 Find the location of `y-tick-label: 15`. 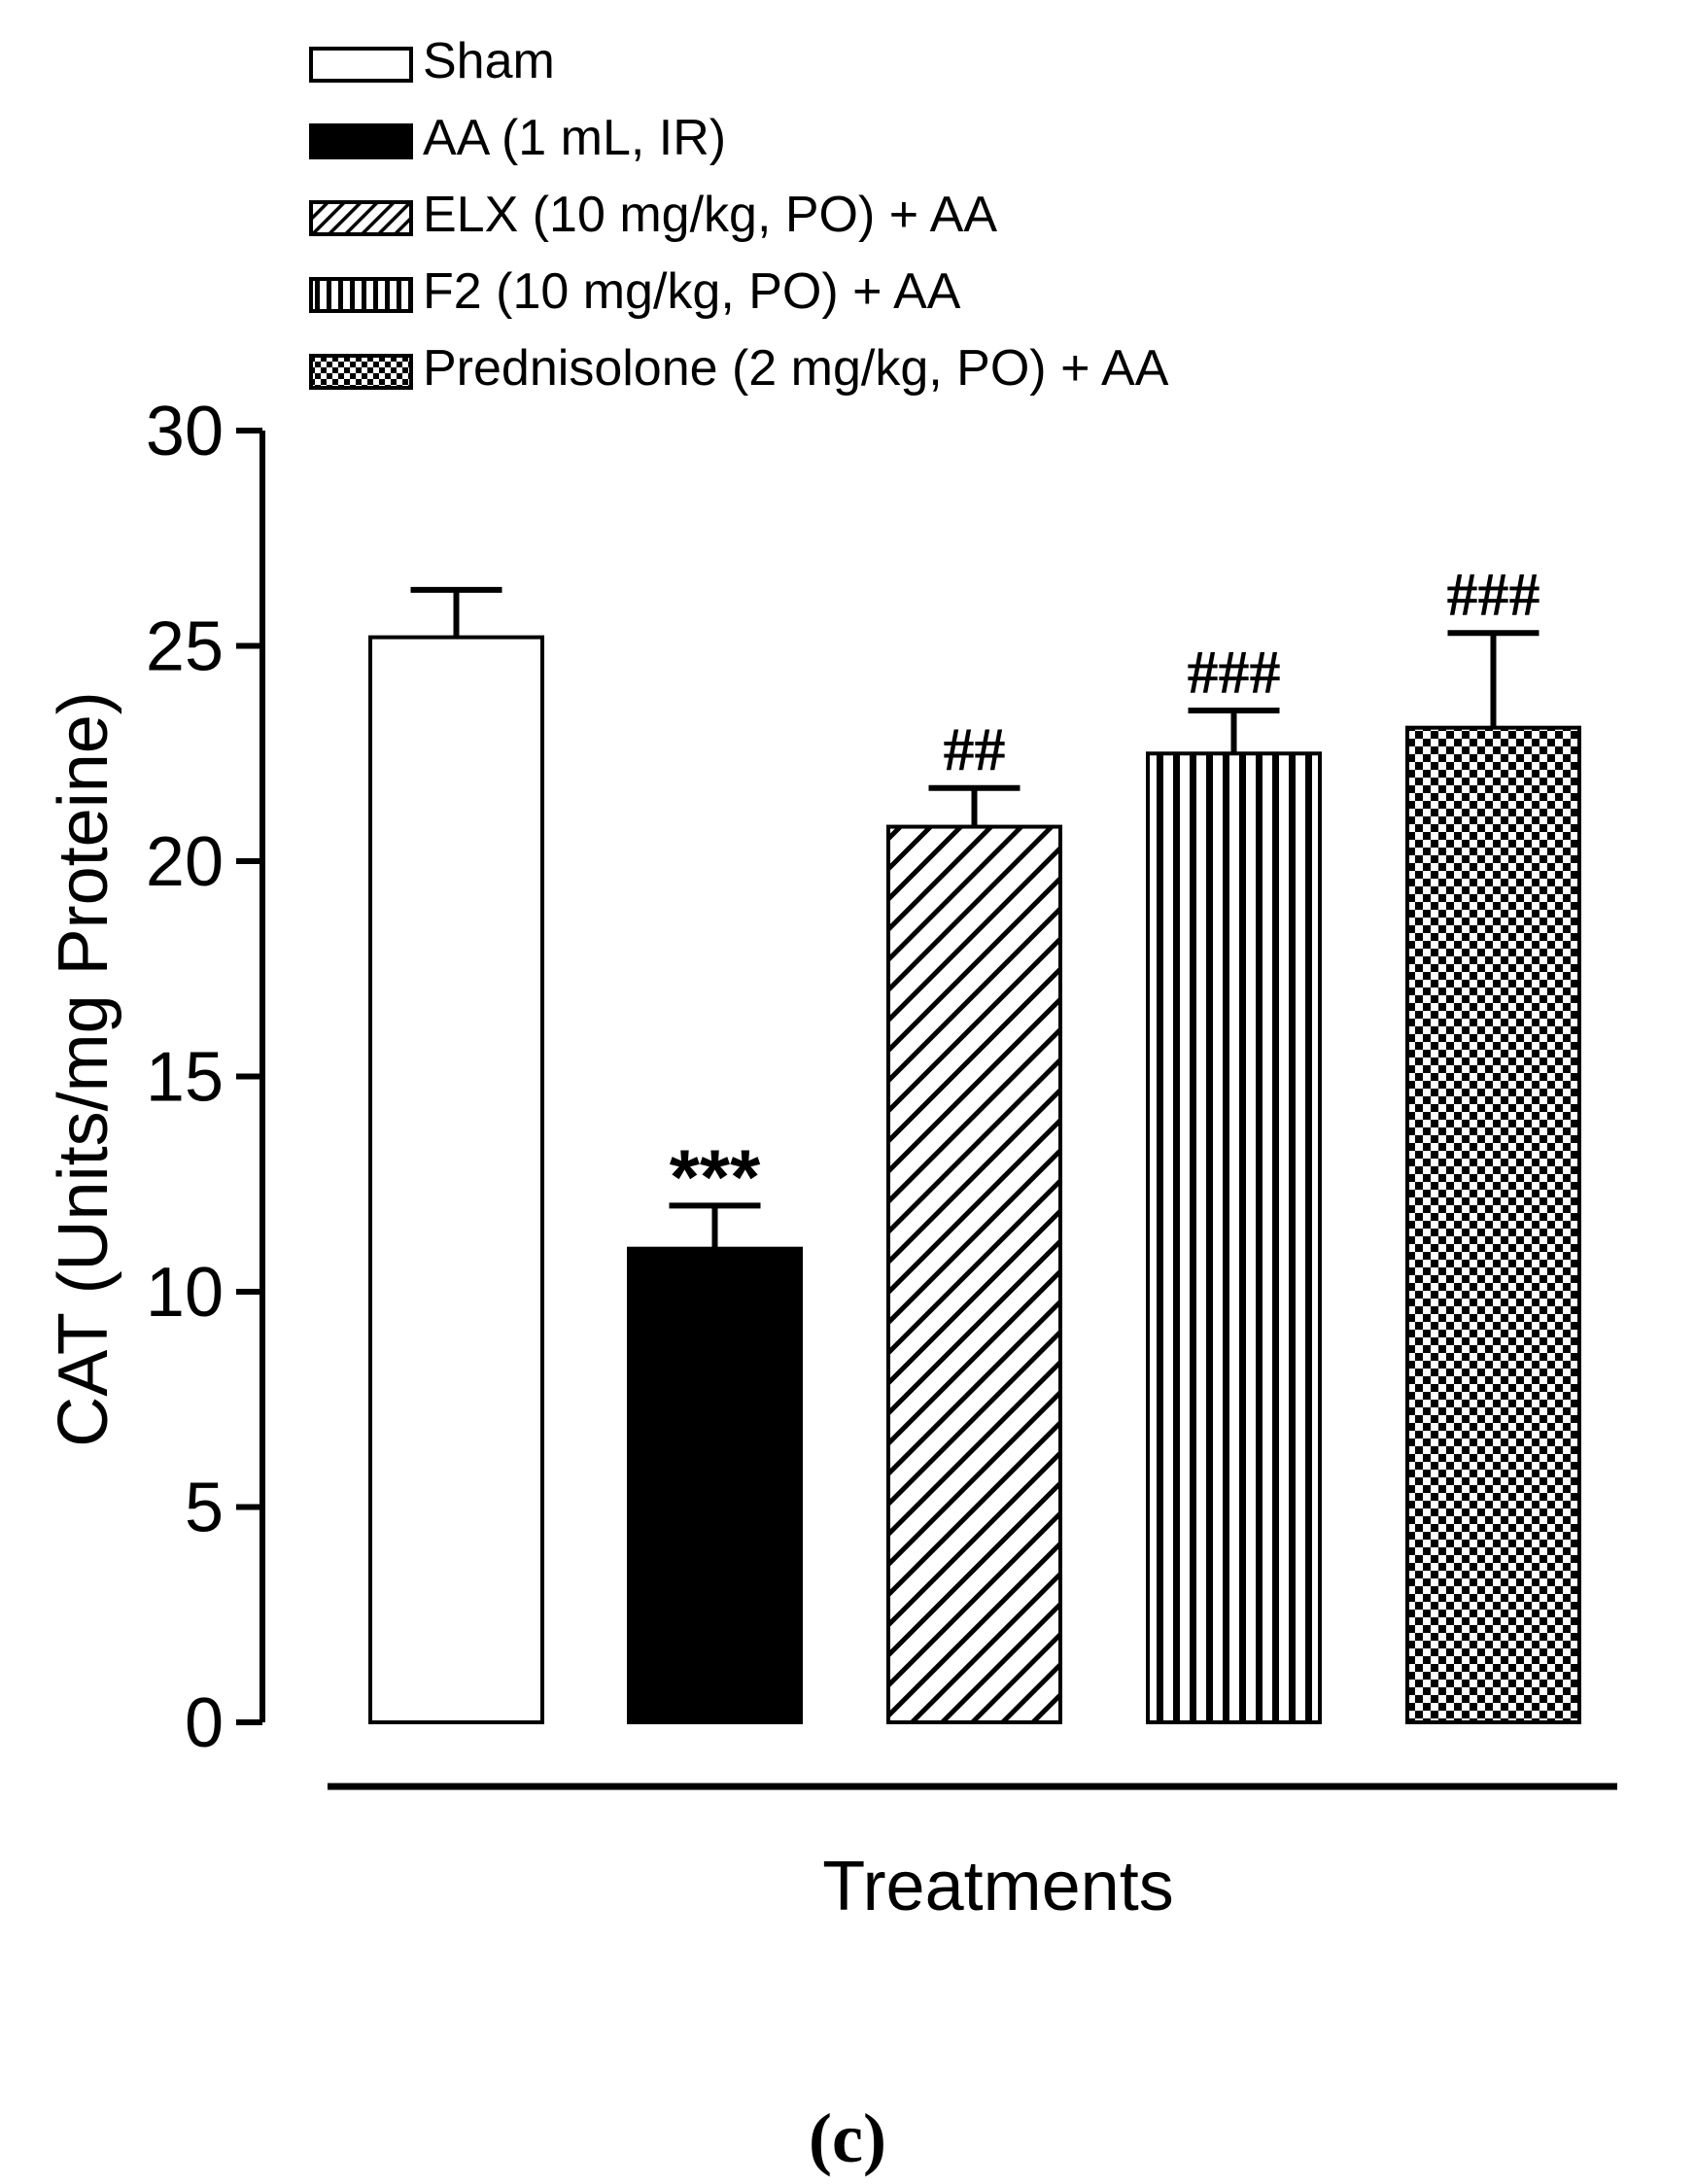

y-tick-label: 15 is located at coordinates (185, 1078).